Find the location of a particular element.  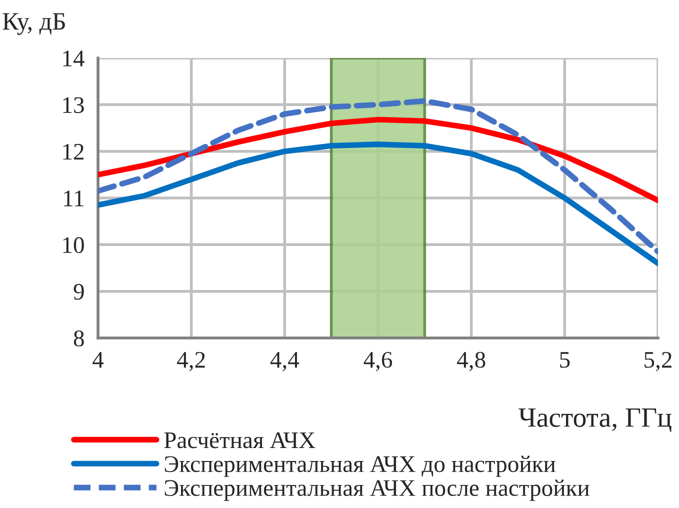

legend-label: Экспериментальная АЧХ после настройки is located at coordinates (377, 490).